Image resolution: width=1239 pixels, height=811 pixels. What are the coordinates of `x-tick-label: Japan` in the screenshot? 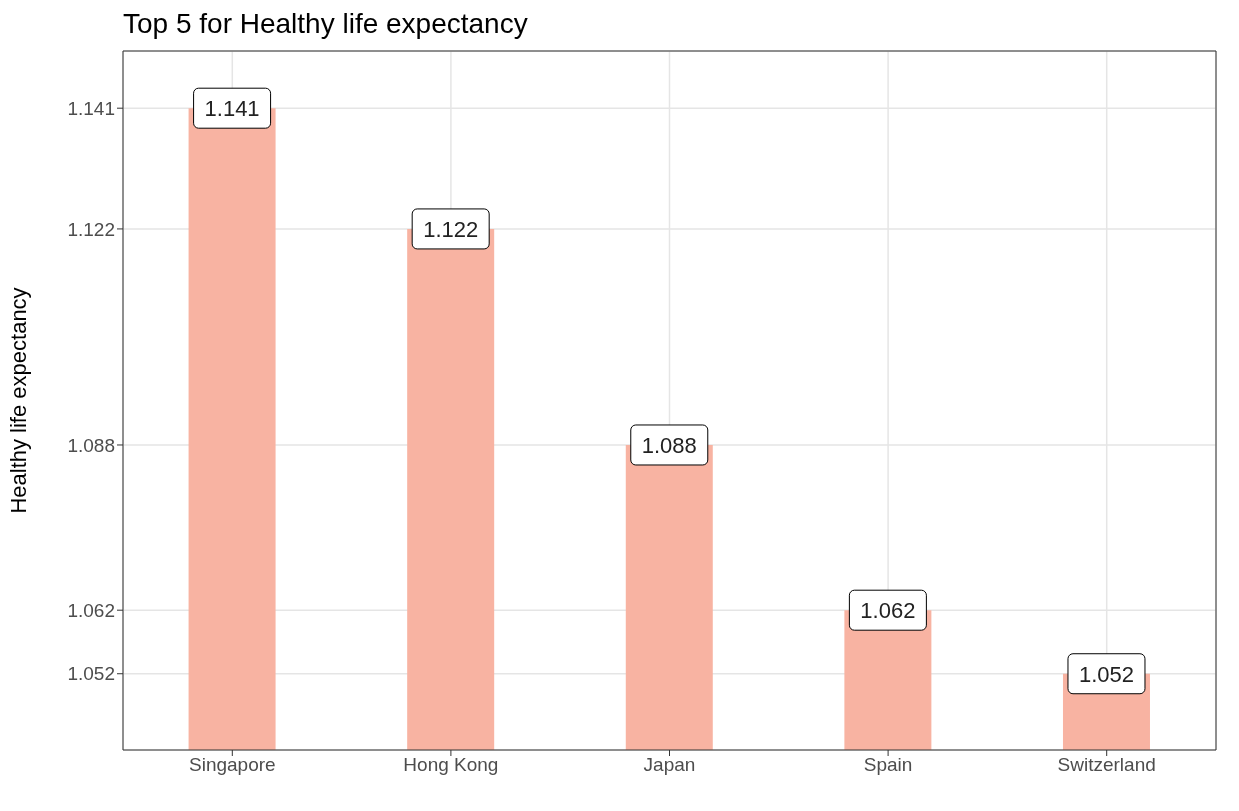 It's located at (669, 765).